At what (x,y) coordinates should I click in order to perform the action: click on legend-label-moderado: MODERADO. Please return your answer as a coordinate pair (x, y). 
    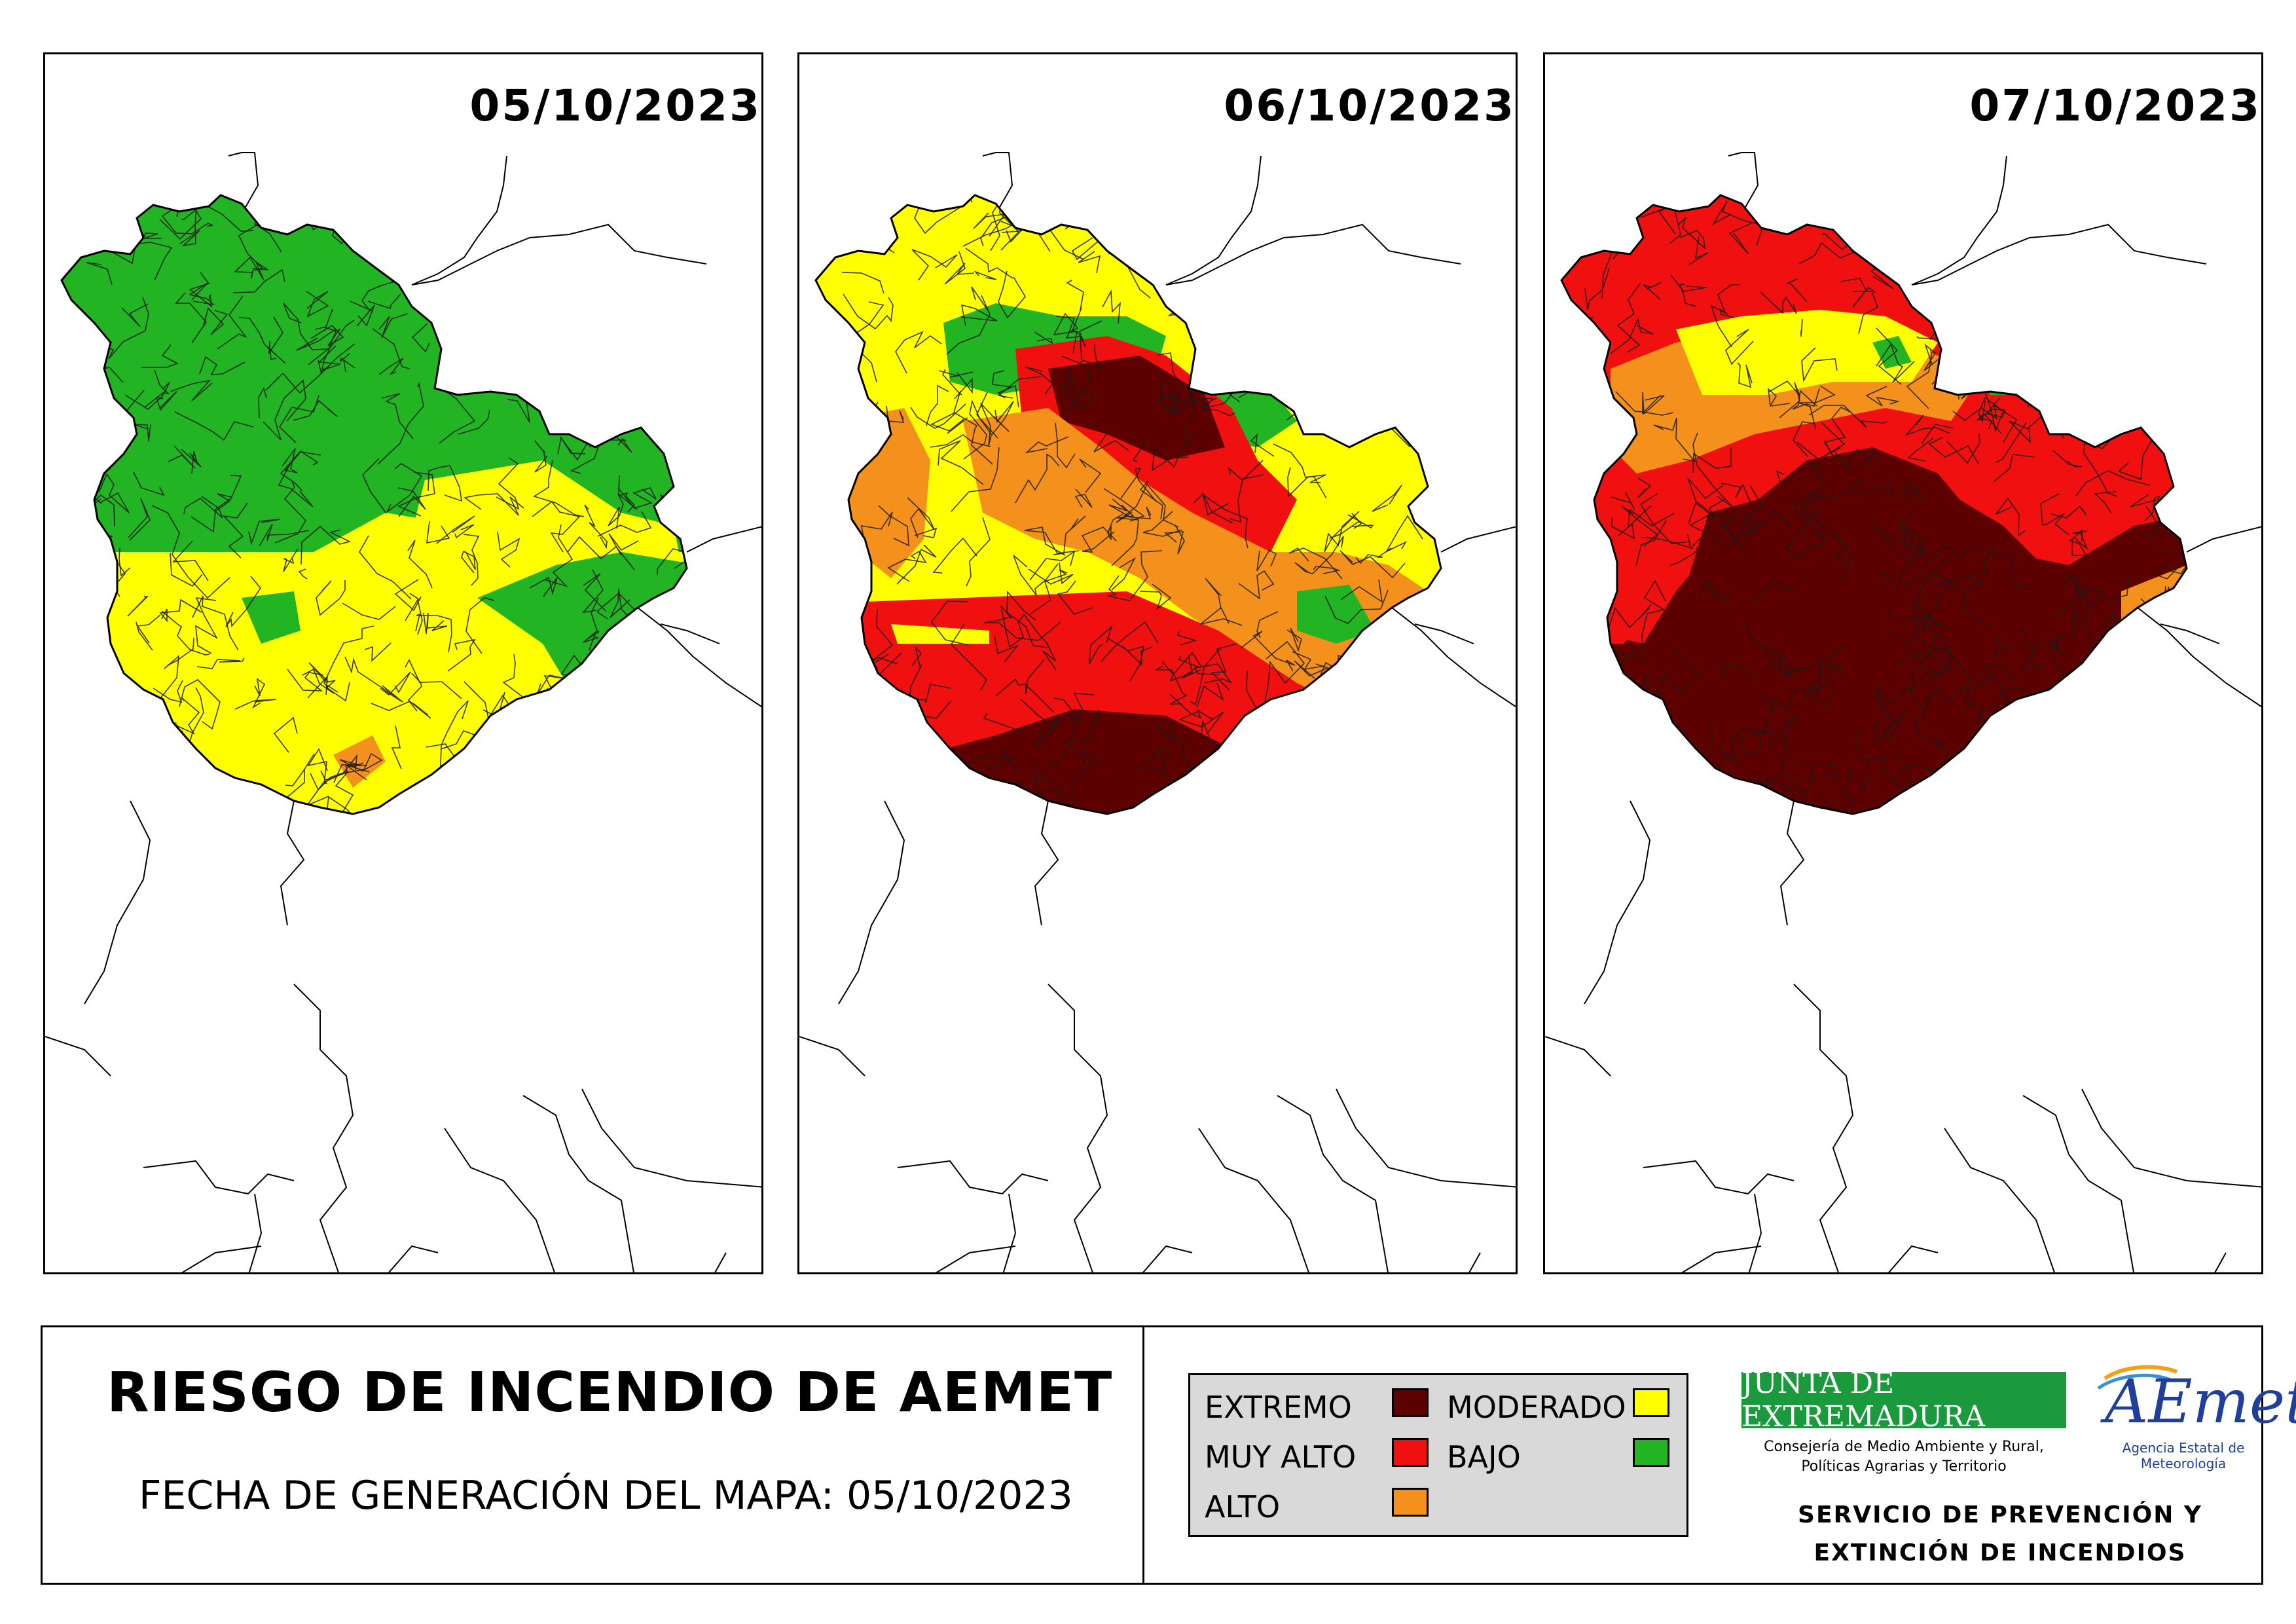
    Looking at the image, I should click on (1536, 1407).